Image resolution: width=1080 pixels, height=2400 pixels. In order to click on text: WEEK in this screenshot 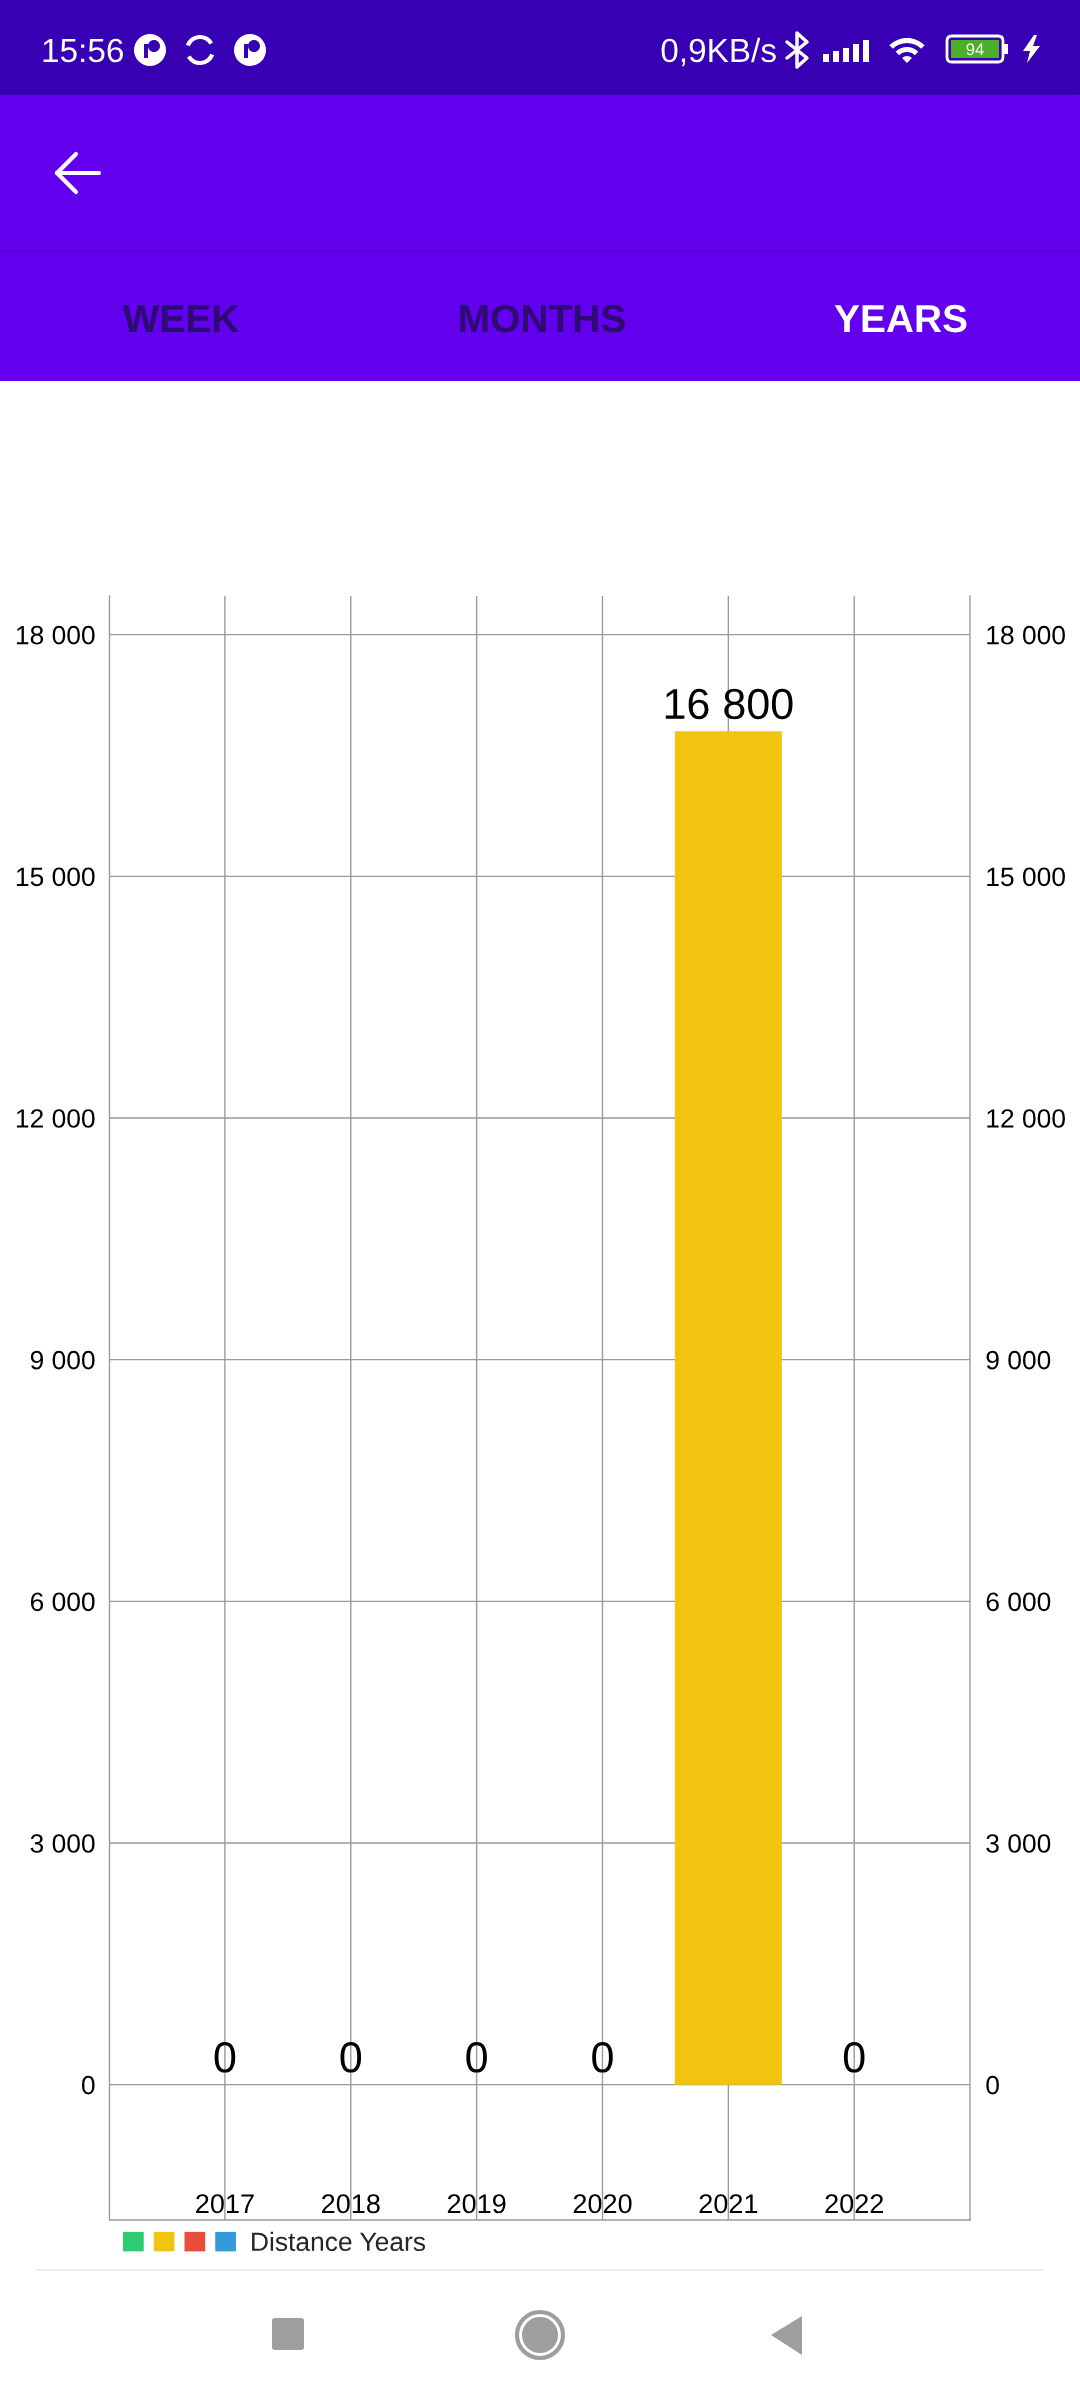, I will do `click(180, 318)`.